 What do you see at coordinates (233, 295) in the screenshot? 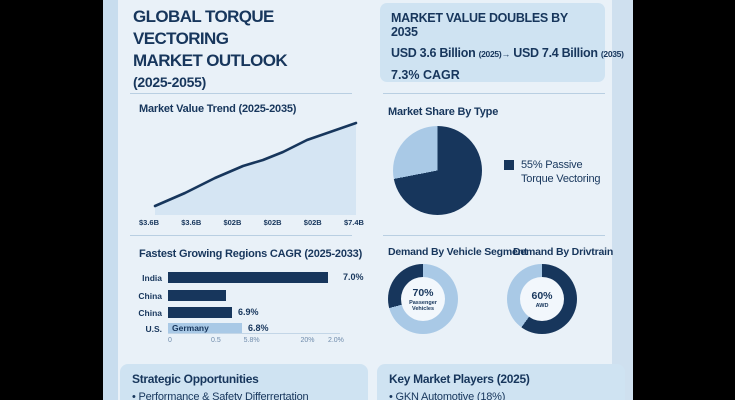
I see `bar-row-china-1: China` at bounding box center [233, 295].